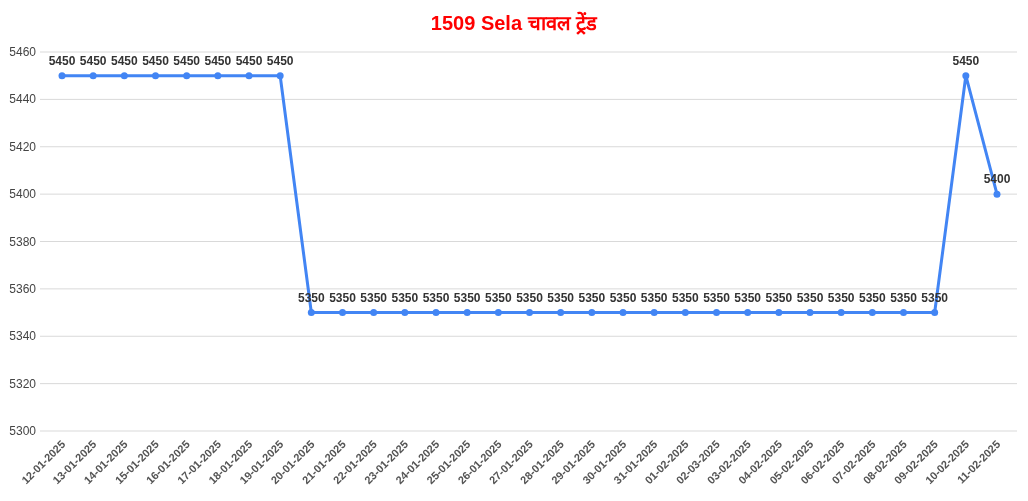 Image resolution: width=1028 pixels, height=501 pixels. Describe the element at coordinates (23, 241) in the screenshot. I see `y-tick-label: 5380` at that location.